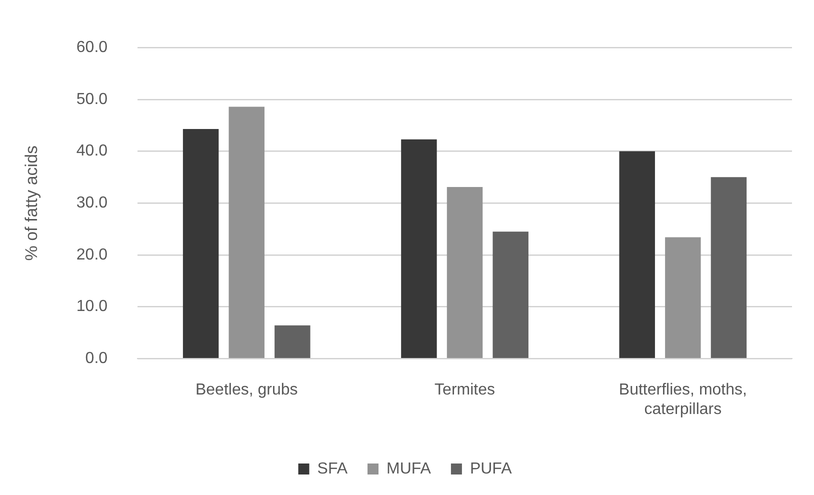 The width and height of the screenshot is (814, 495). I want to click on y-tick-label: 20.0, so click(92, 255).